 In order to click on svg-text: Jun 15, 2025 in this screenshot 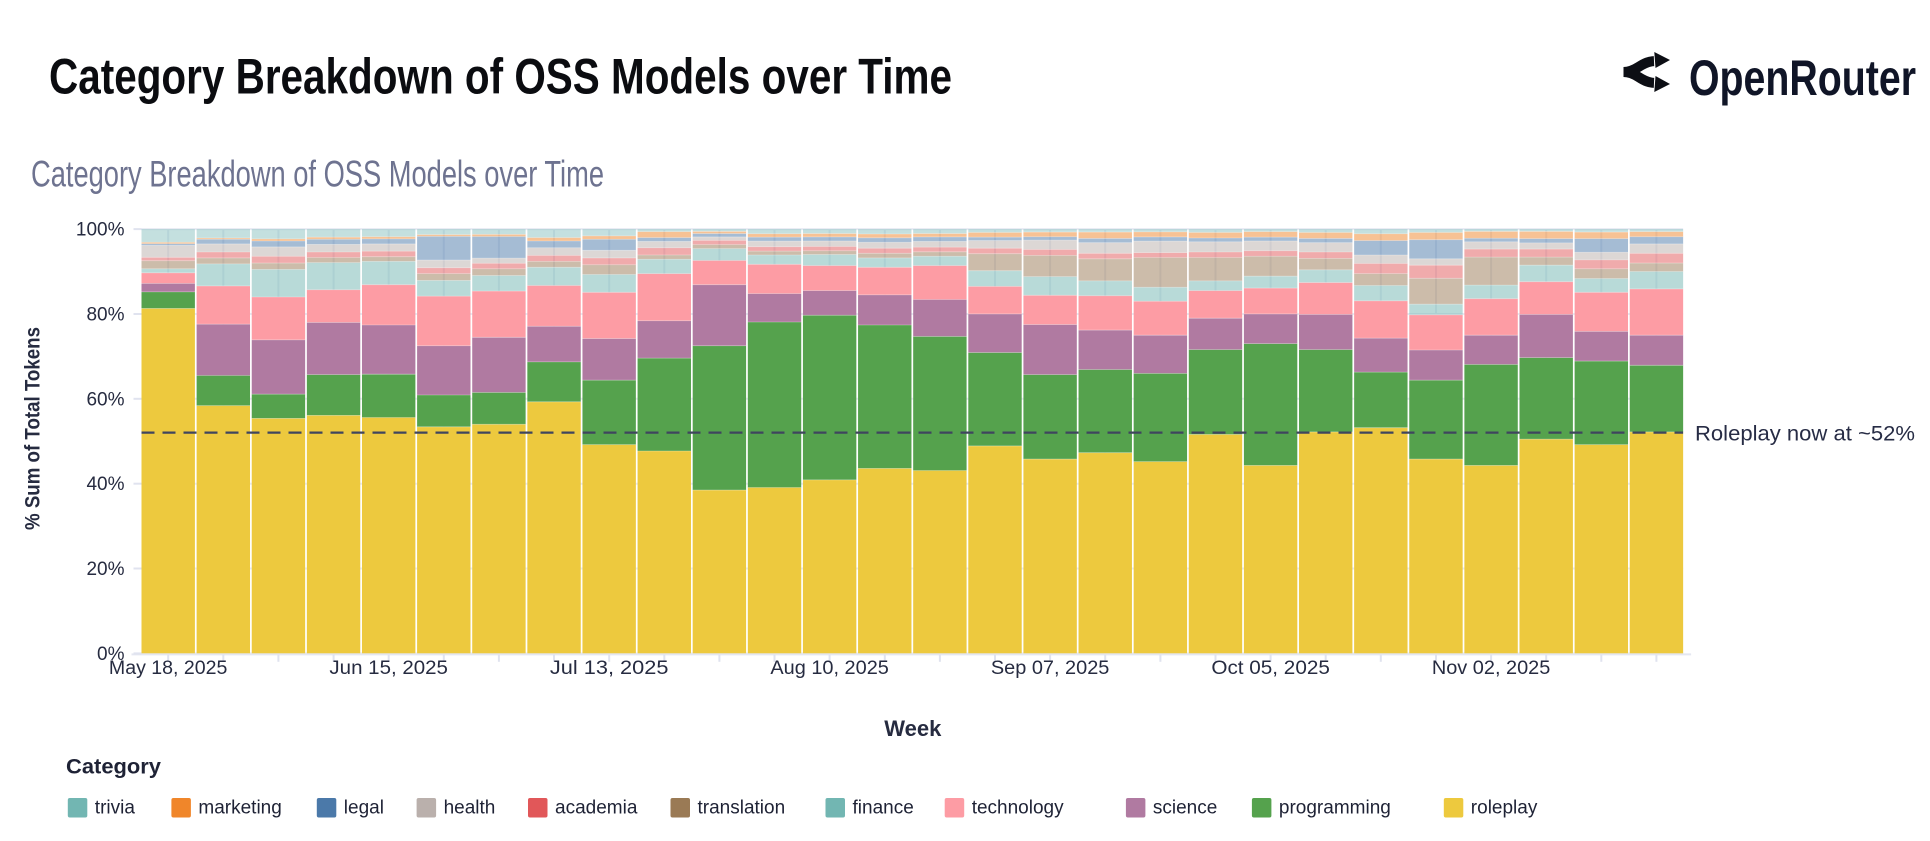, I will do `click(388, 668)`.